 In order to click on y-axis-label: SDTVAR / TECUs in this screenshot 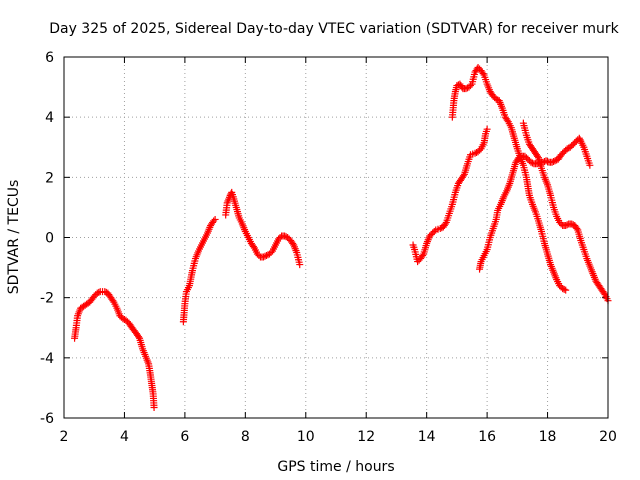, I will do `click(14, 237)`.